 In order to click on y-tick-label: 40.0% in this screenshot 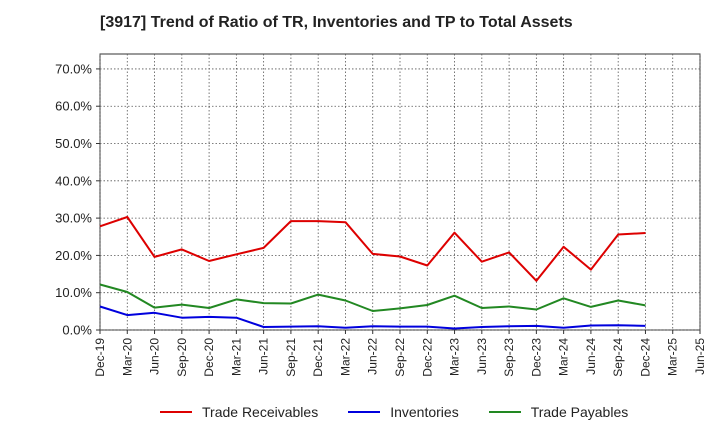, I will do `click(73, 180)`.